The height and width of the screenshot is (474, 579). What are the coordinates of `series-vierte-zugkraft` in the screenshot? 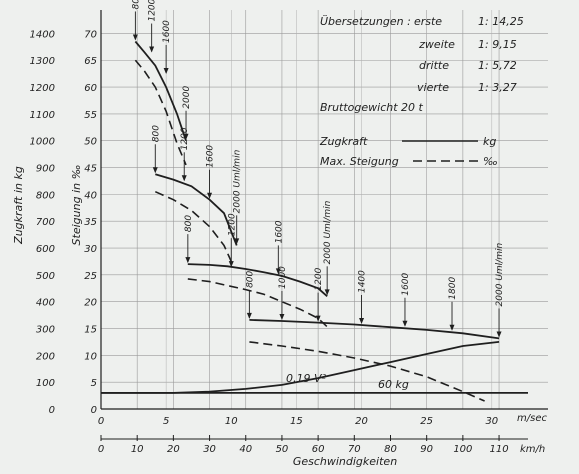 It's located at (374, 329).